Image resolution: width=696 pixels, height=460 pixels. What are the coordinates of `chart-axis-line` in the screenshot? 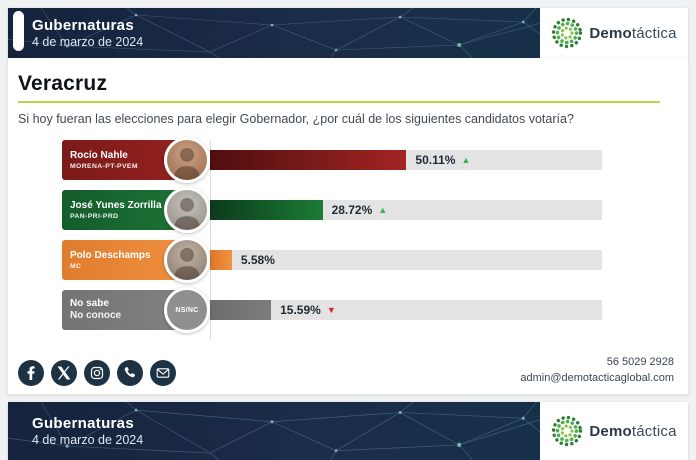 It's located at (210, 240).